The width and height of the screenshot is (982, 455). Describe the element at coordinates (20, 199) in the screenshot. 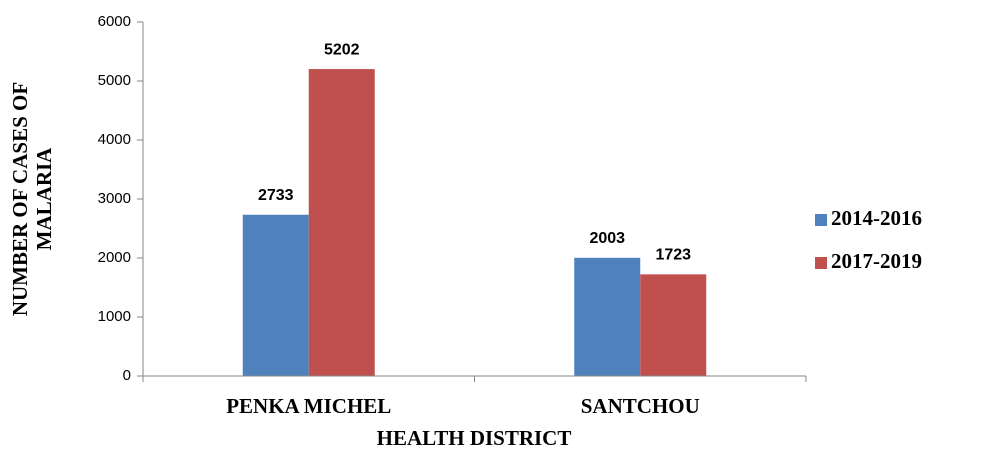

I see `y-axis-title: NUMBER OF CASES OF` at that location.